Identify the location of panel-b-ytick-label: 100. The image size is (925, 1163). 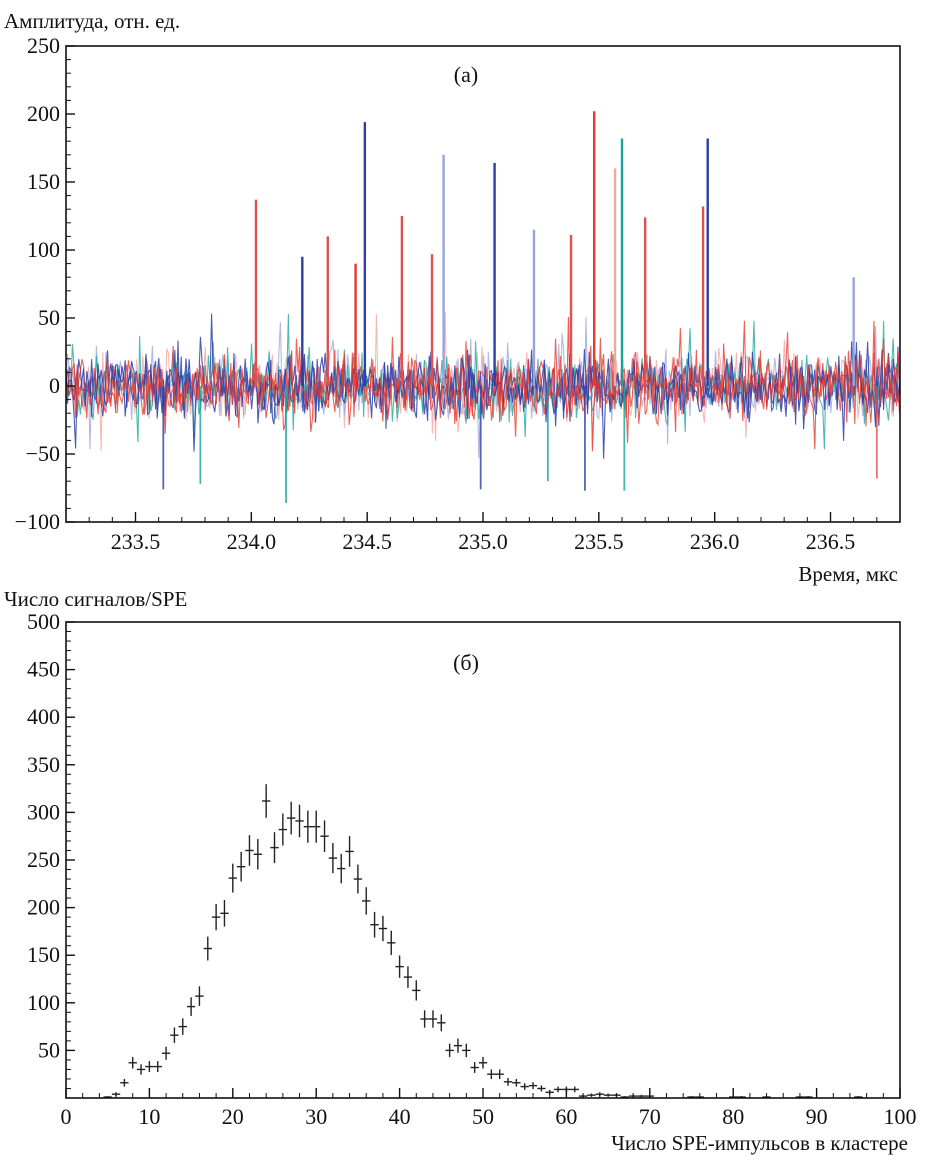
(43, 1002).